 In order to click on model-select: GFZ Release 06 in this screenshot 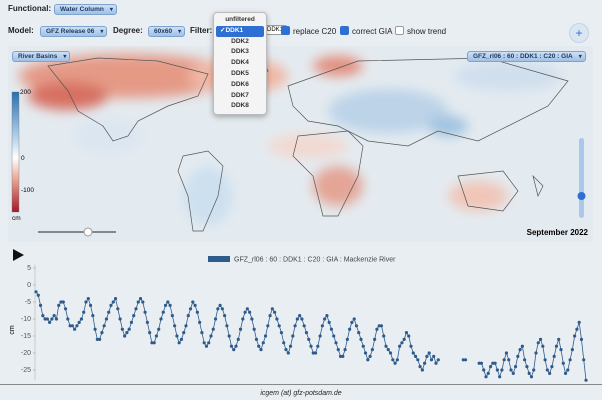, I will do `click(74, 31)`.